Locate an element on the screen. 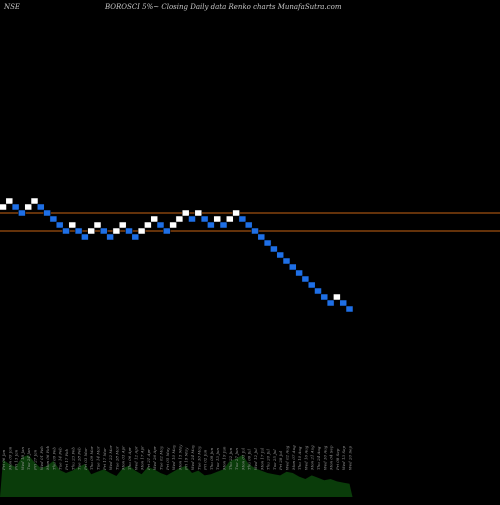 This screenshot has width=500, height=505. date-label: Mon 04 Sep is located at coordinates (331, 458).